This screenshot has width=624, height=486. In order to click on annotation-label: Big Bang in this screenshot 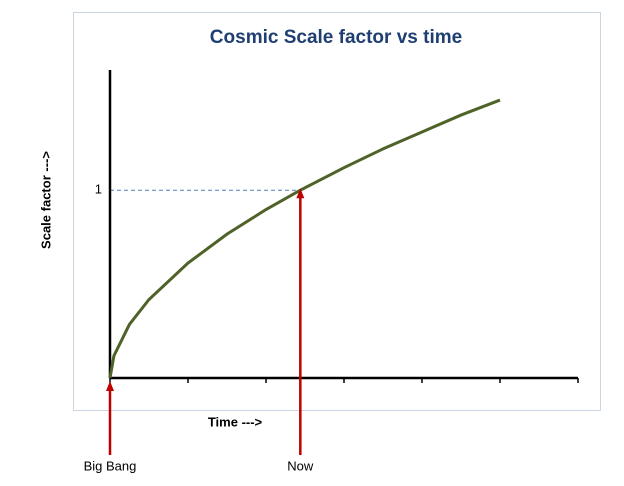, I will do `click(110, 465)`.